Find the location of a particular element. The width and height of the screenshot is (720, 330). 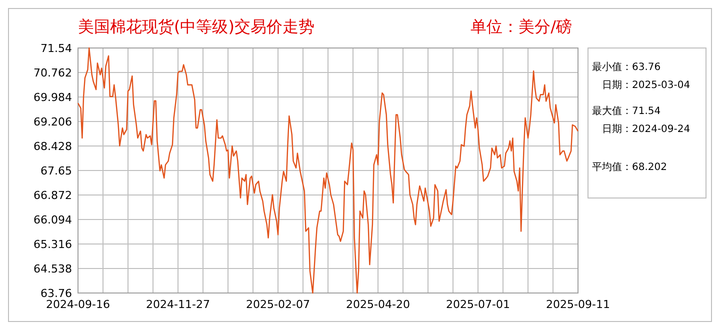

x-tick-label: 2025-04-20 is located at coordinates (378, 304).